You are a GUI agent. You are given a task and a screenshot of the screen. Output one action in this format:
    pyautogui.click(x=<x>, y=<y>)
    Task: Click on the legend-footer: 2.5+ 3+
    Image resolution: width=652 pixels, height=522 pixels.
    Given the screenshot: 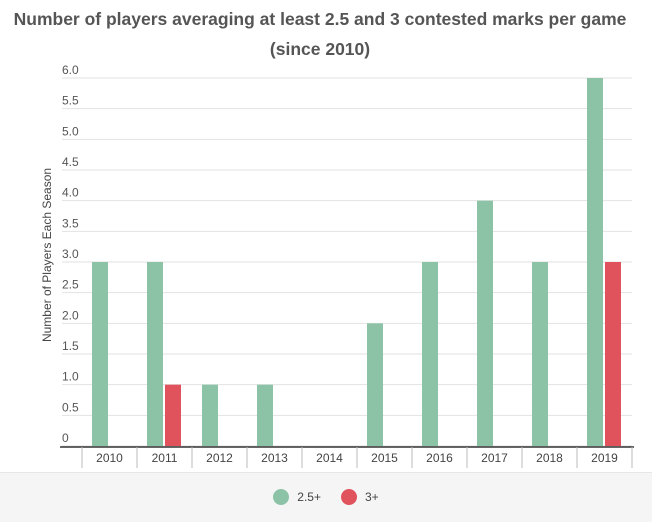 What is the action you would take?
    pyautogui.click(x=326, y=497)
    